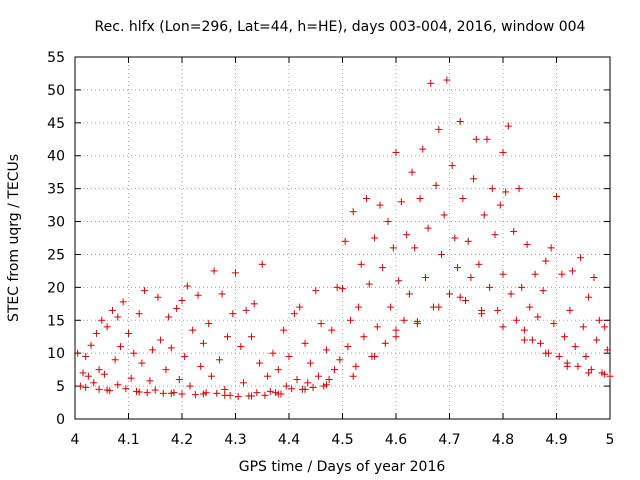 This screenshot has height=480, width=640. Describe the element at coordinates (56, 124) in the screenshot. I see `y-tick-label: 45` at that location.